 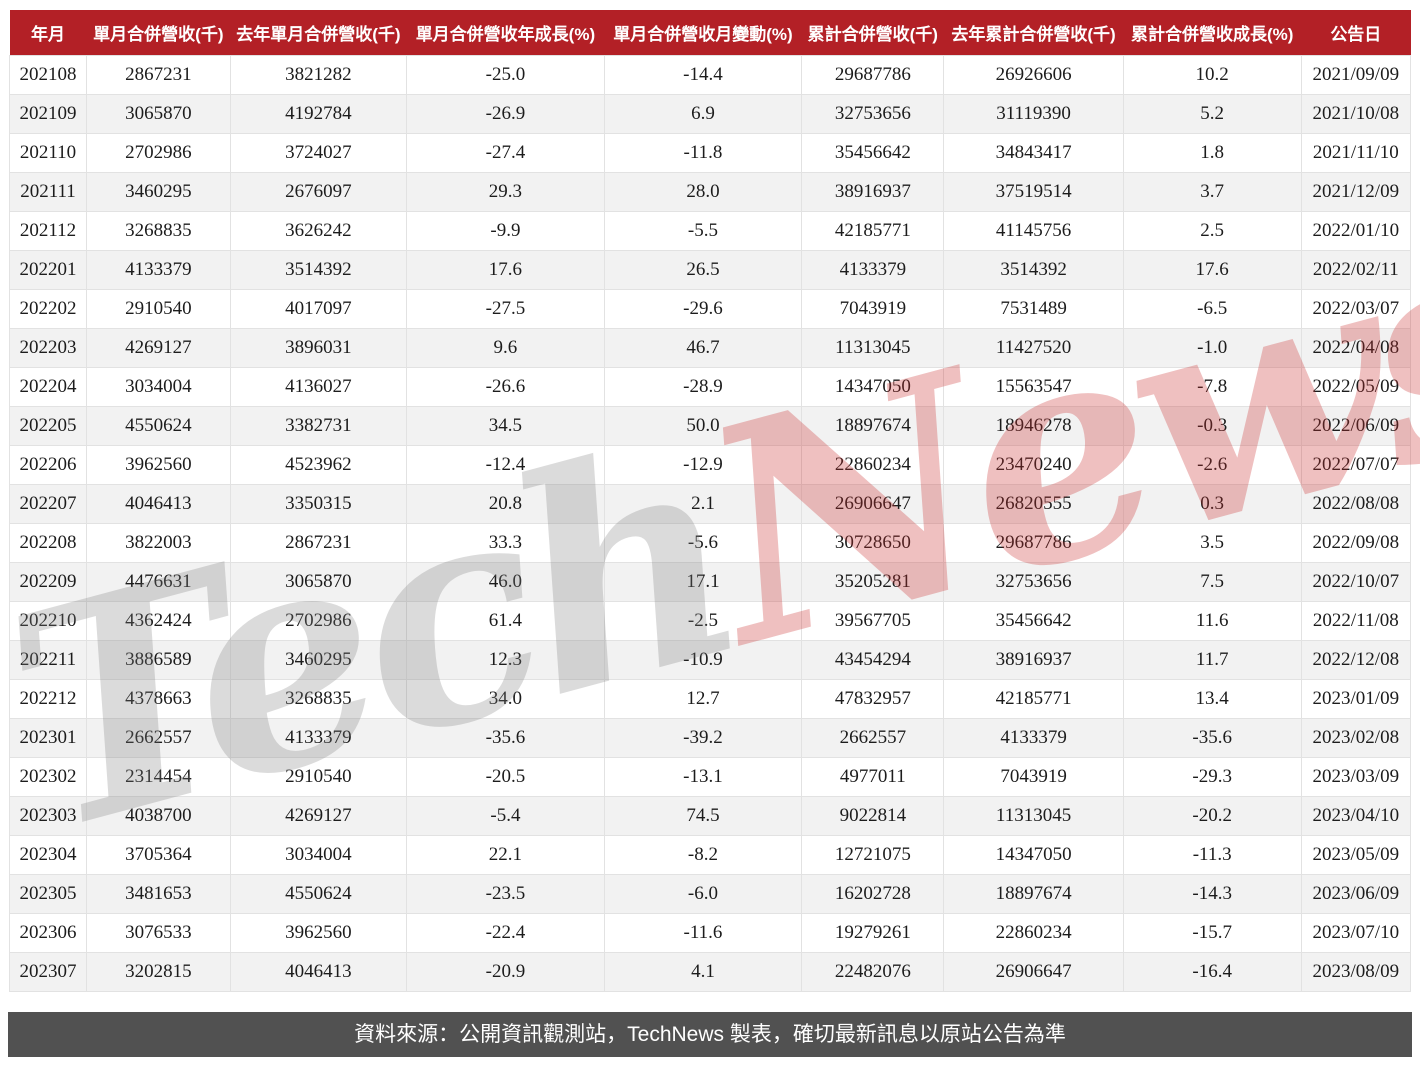 What do you see at coordinates (703, 192) in the screenshot?
I see `table-cell: 28.0` at bounding box center [703, 192].